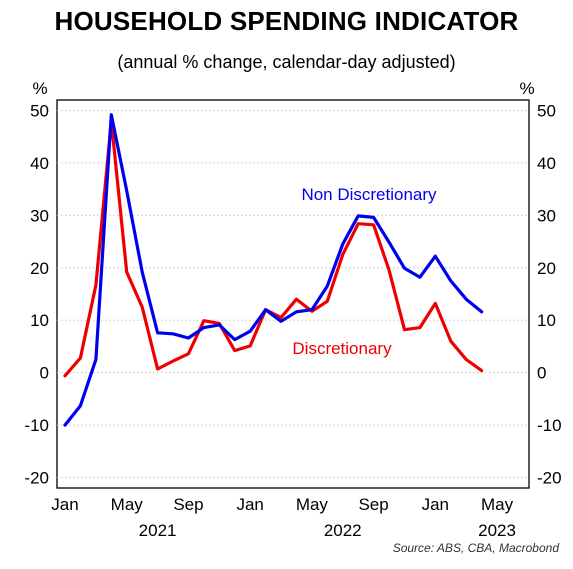 The height and width of the screenshot is (569, 573). Describe the element at coordinates (549, 425) in the screenshot. I see `y-tick-right--10: -10` at that location.